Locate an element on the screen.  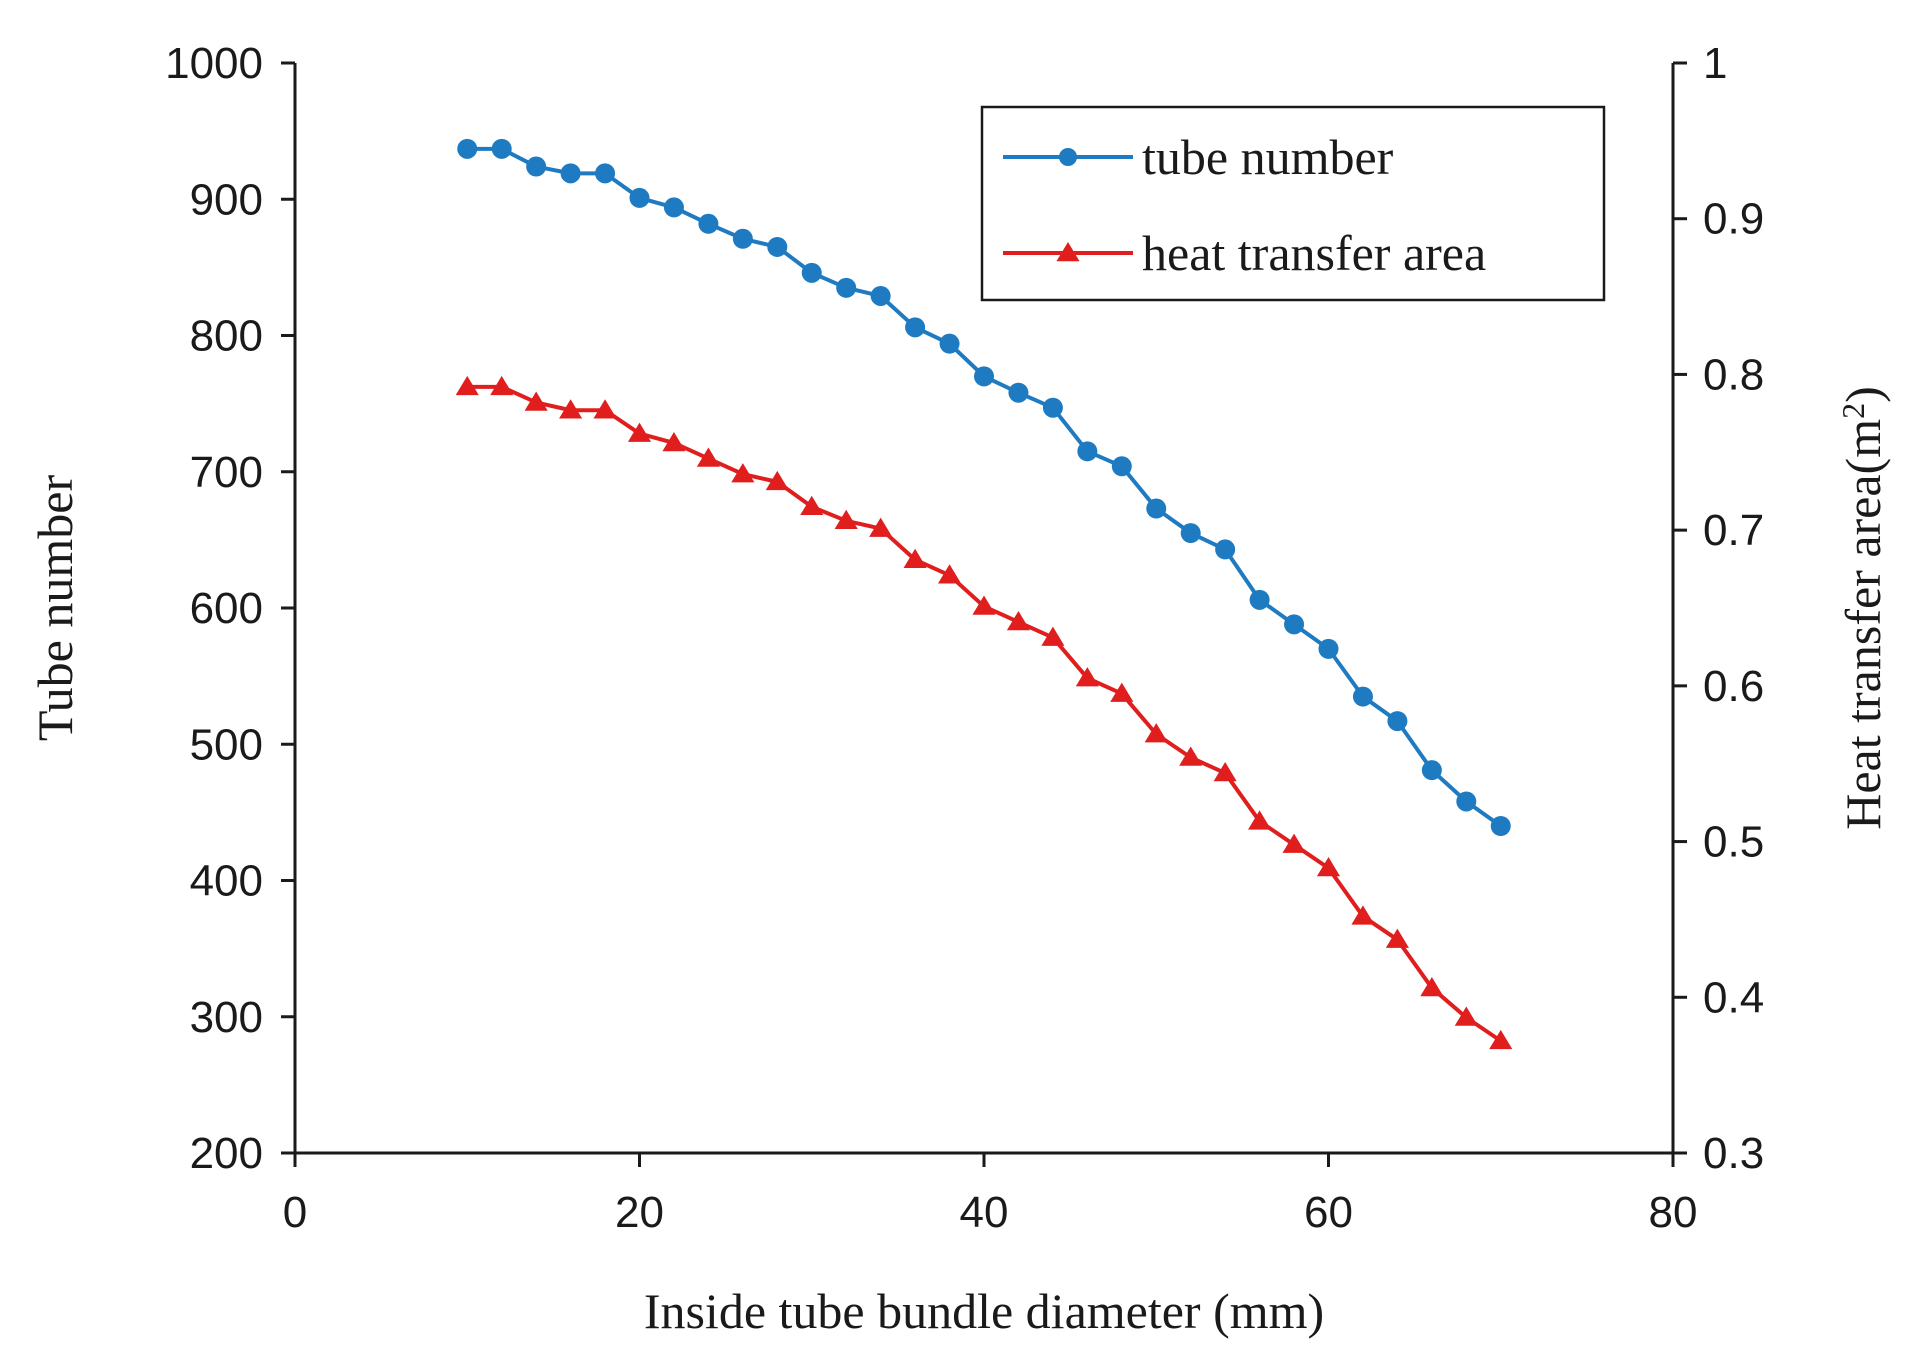
right-y-tick-label: 0.5 is located at coordinates (1733, 842).